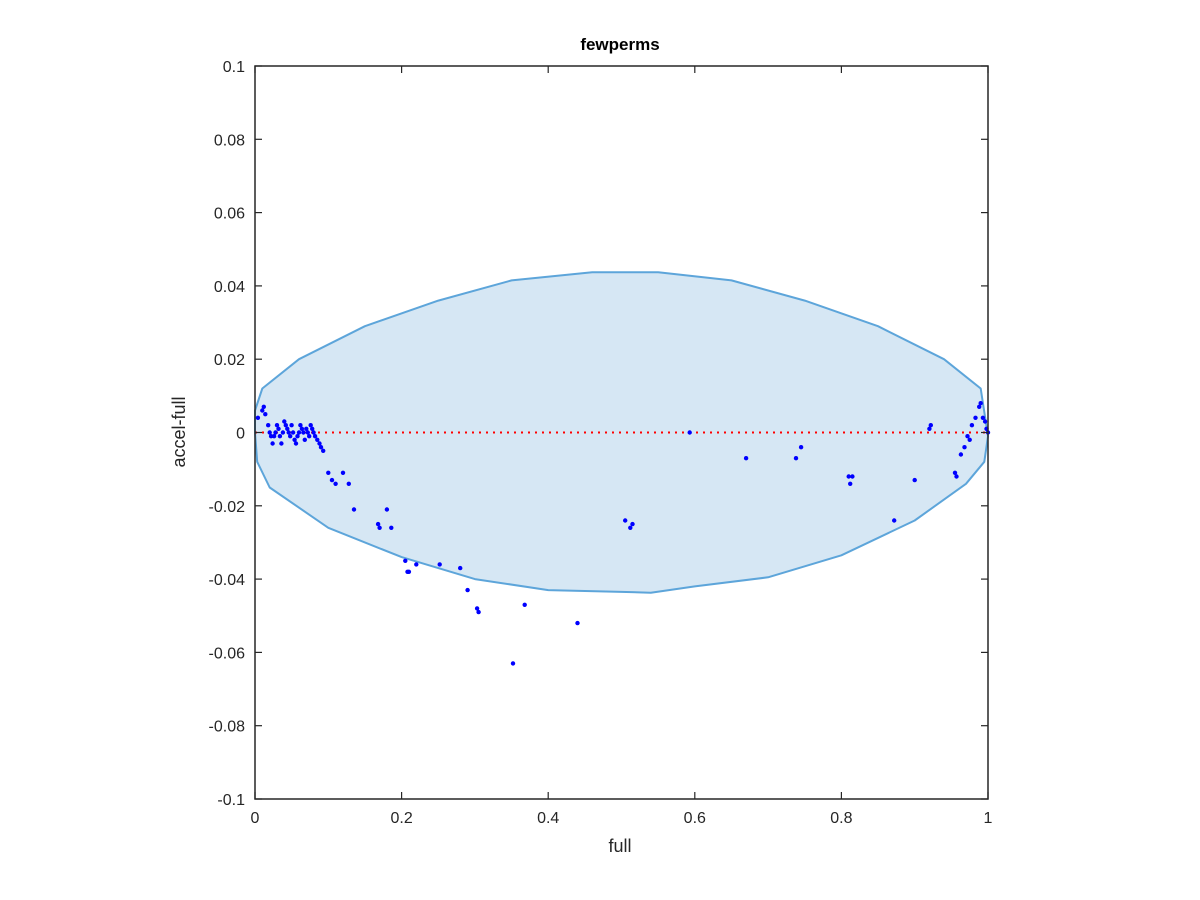 This screenshot has width=1200, height=900. I want to click on y-tick-label: -0.06, so click(227, 653).